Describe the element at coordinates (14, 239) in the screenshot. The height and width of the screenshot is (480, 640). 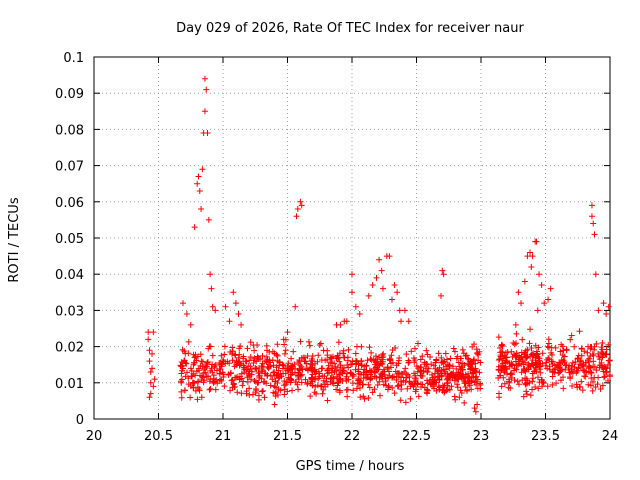
I see `y-axis-title: ROTI / TECUs` at that location.